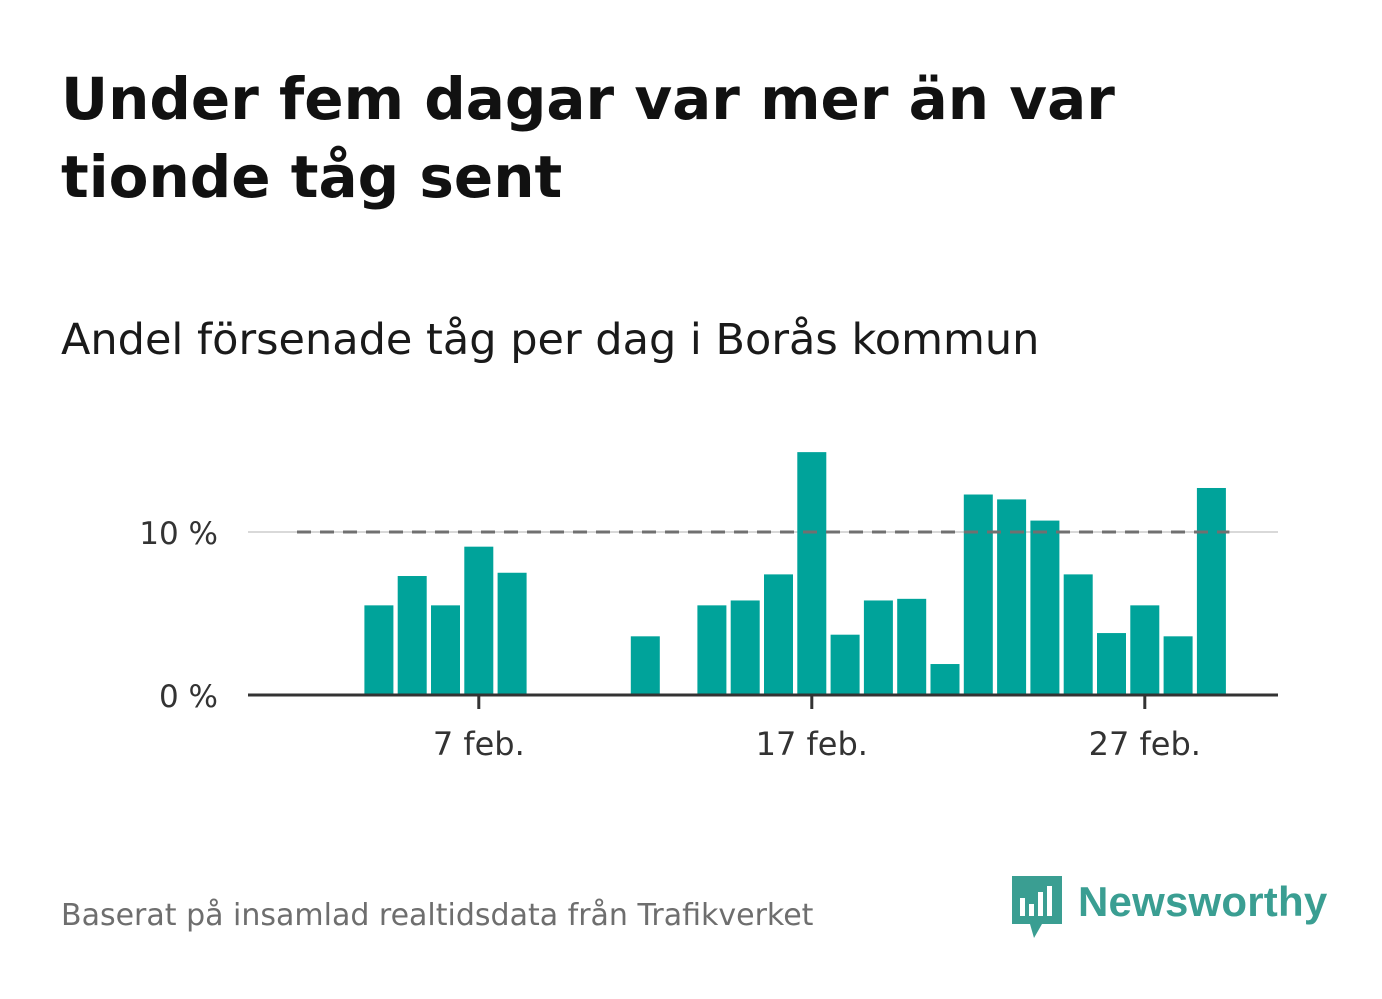 The width and height of the screenshot is (1382, 999). Describe the element at coordinates (1037, 907) in the screenshot. I see `newsworthy-logo-icon` at that location.